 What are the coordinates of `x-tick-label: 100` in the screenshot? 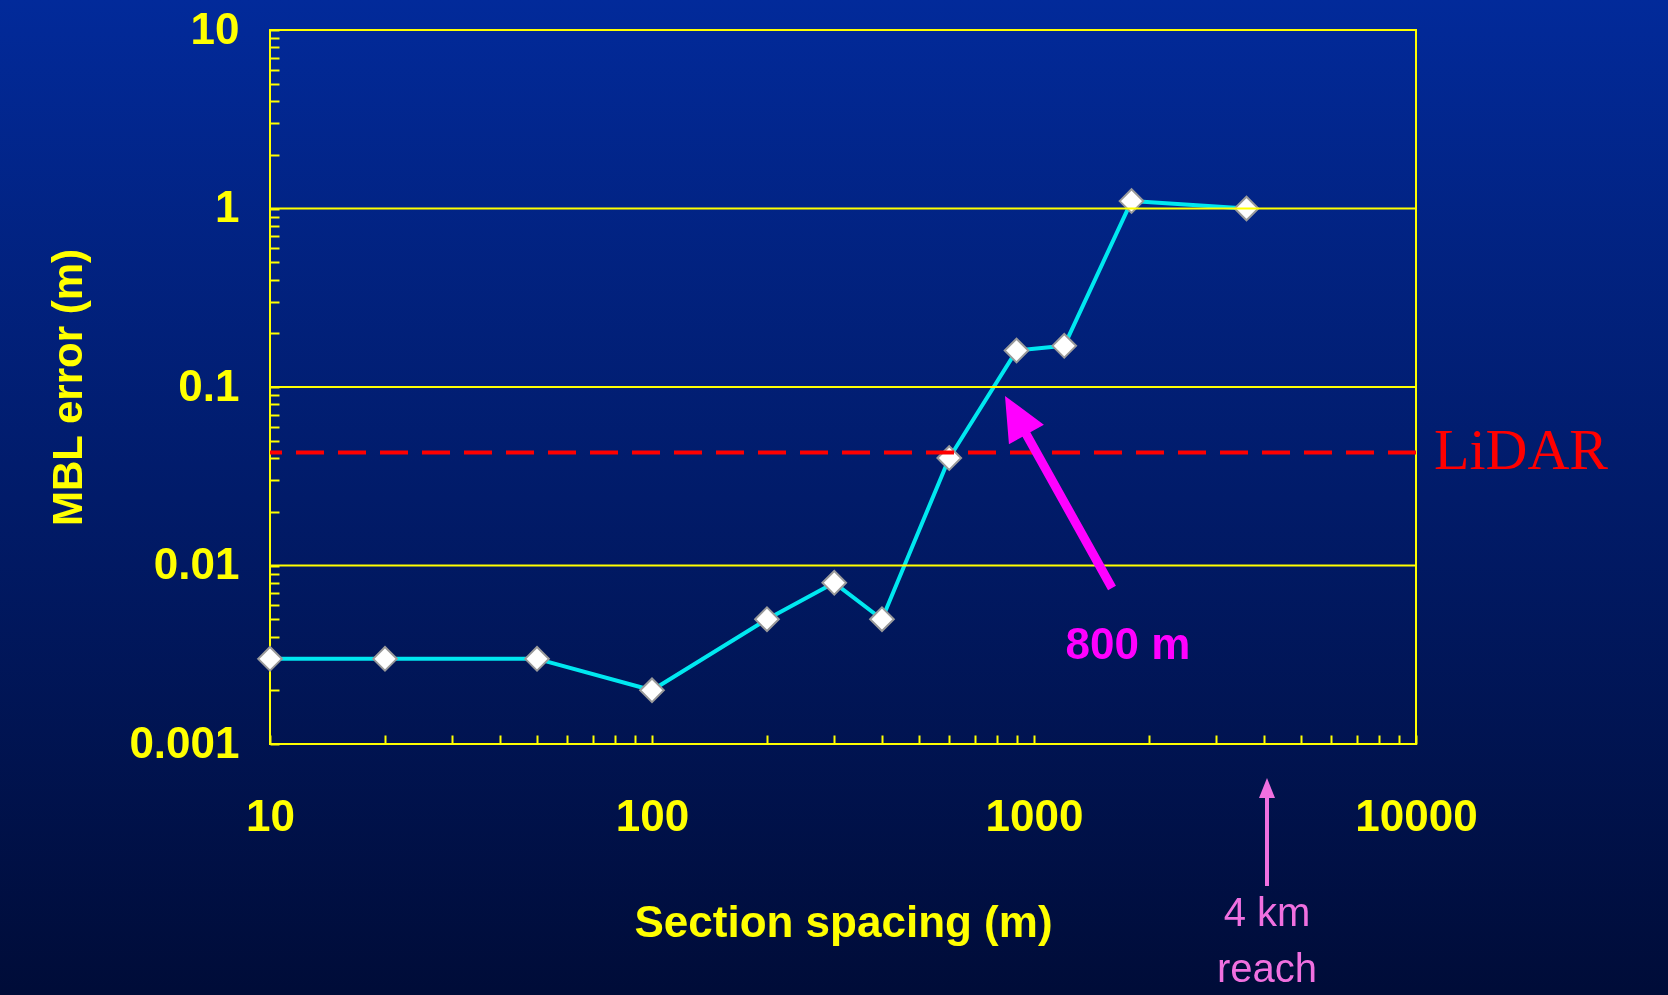 It's located at (652, 815).